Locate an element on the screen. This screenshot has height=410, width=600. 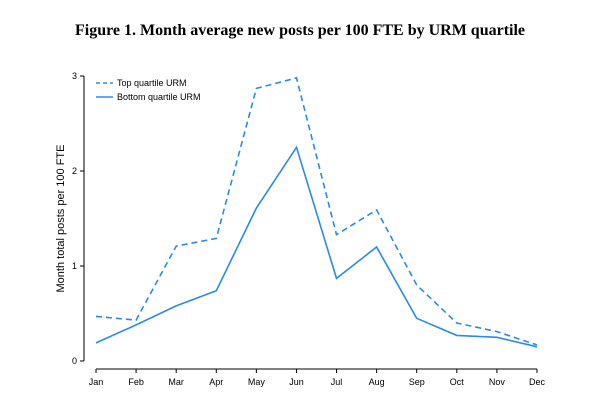
x-tick-label: May is located at coordinates (257, 382).